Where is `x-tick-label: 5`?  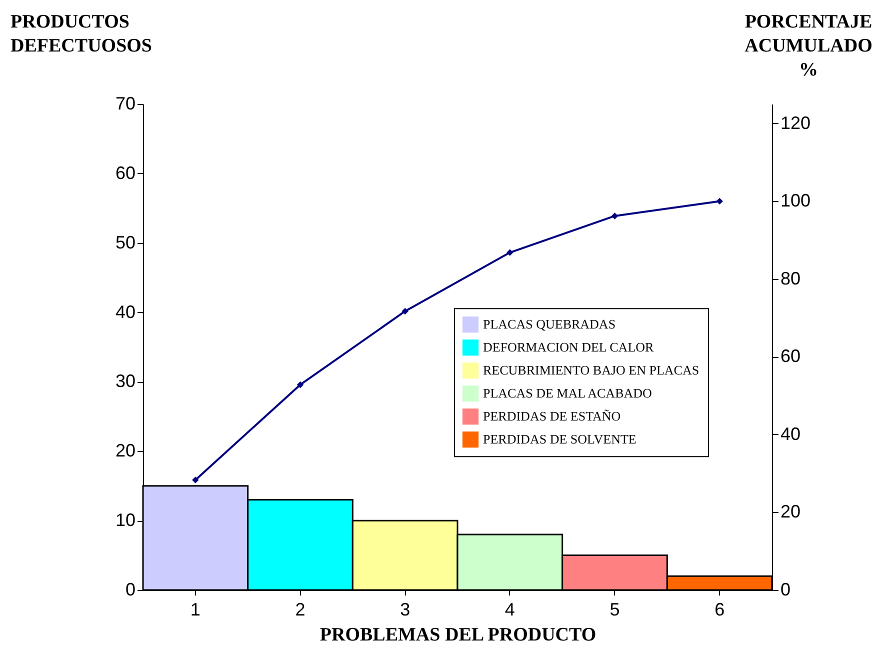 x-tick-label: 5 is located at coordinates (615, 610).